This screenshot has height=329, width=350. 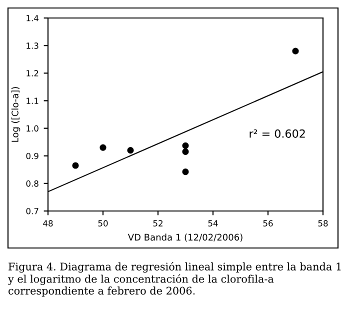 I want to click on annotation: r² = 0.602, so click(x=277, y=133).